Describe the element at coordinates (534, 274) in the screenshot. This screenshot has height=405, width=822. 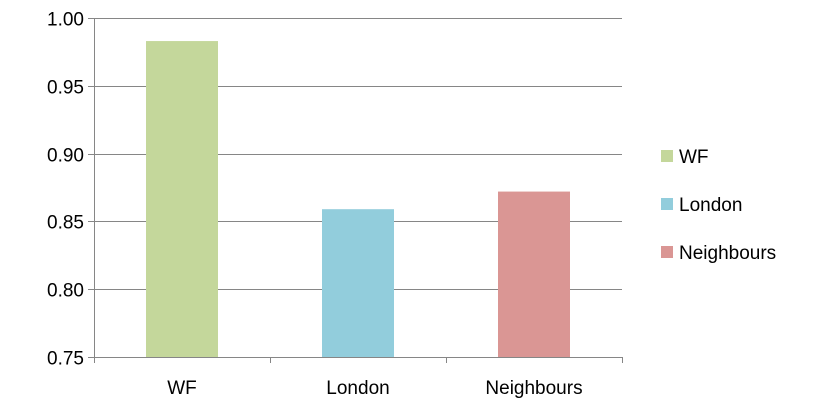
I see `bar-neighbours` at that location.